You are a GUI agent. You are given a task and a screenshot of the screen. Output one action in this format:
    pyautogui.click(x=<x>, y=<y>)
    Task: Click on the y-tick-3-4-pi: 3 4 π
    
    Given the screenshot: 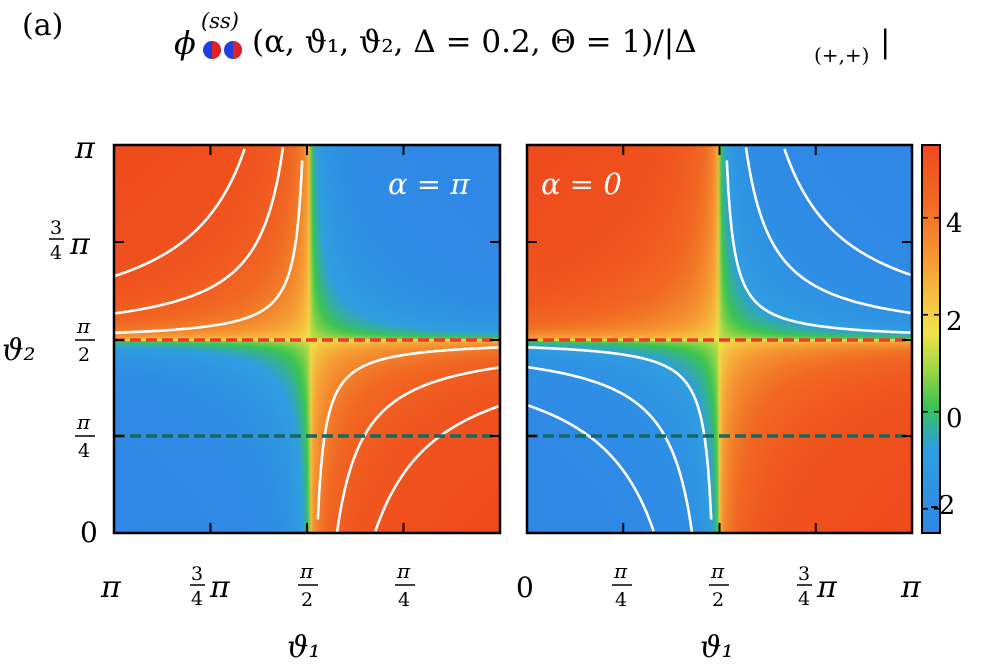 What is the action you would take?
    pyautogui.click(x=70, y=240)
    